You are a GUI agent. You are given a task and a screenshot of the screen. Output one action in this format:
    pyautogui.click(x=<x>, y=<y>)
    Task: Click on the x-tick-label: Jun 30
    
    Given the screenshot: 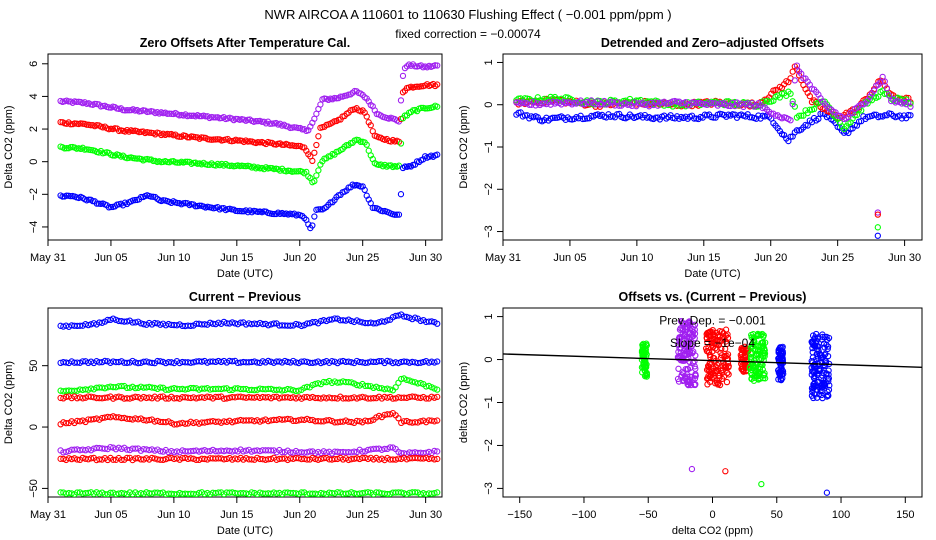 What is the action you would take?
    pyautogui.click(x=425, y=515)
    